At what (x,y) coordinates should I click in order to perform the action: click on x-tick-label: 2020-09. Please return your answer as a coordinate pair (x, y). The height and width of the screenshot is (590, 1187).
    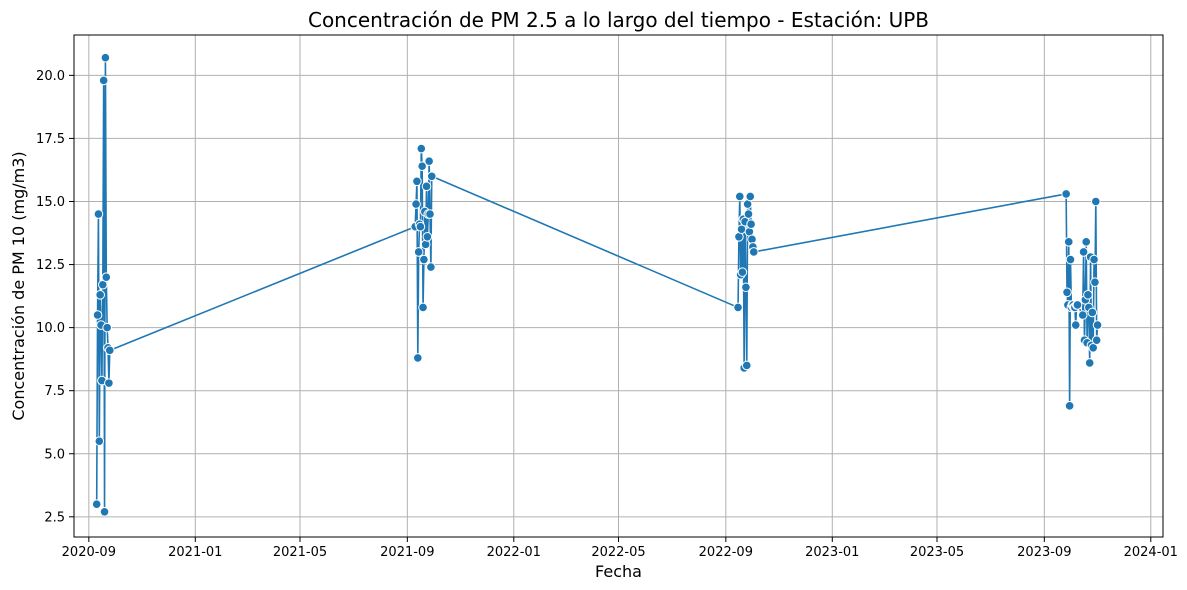
    Looking at the image, I should click on (89, 552).